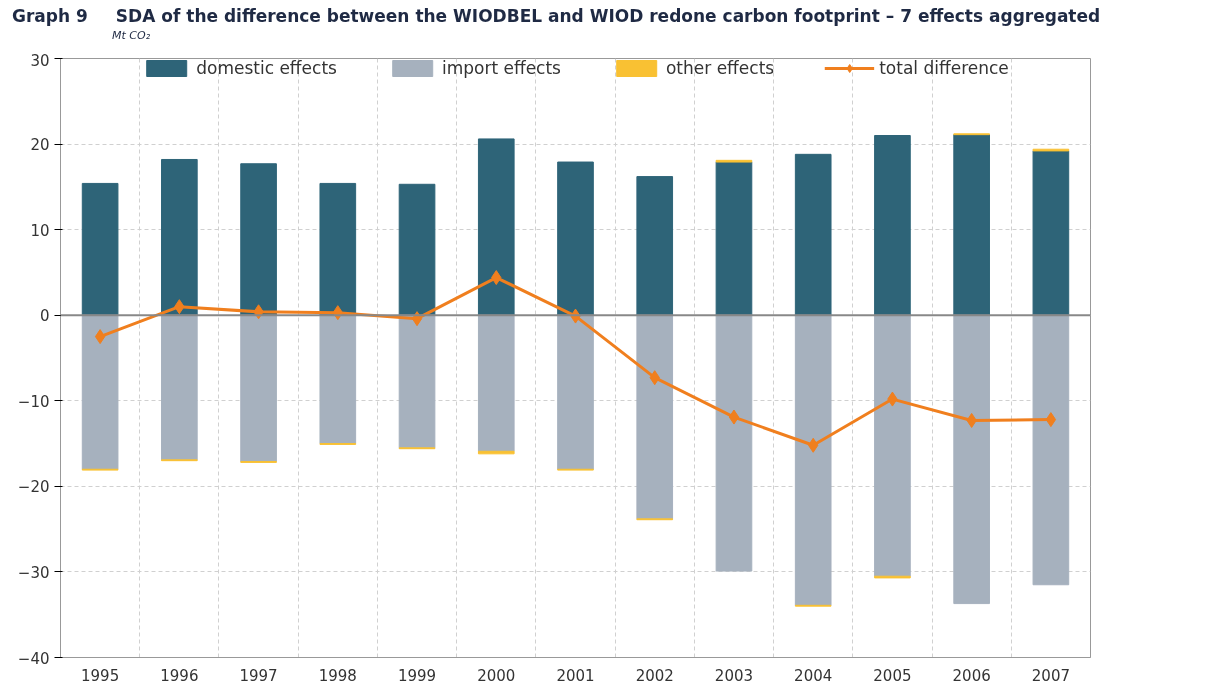 The width and height of the screenshot is (1212, 699). Describe the element at coordinates (33, 401) in the screenshot. I see `y-tick-label: −10` at that location.